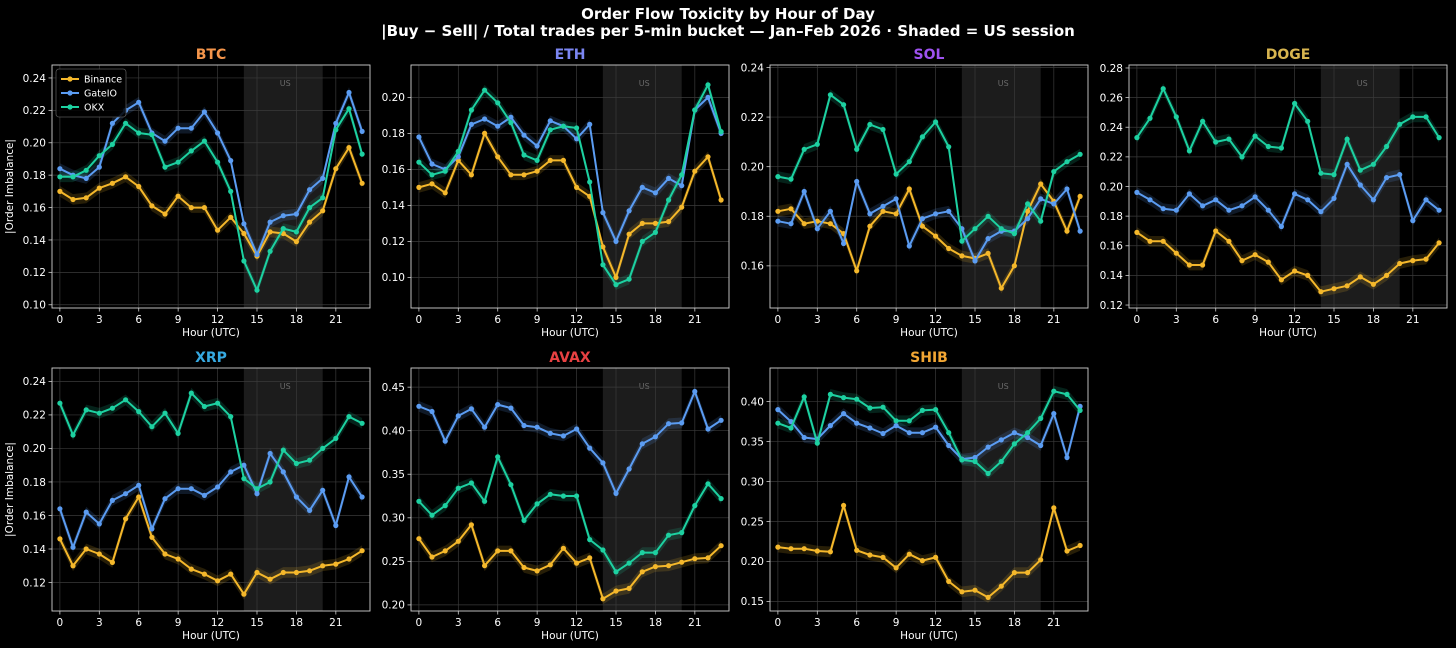  Describe the element at coordinates (35, 550) in the screenshot. I see `y-tick-label: 0.14` at that location.